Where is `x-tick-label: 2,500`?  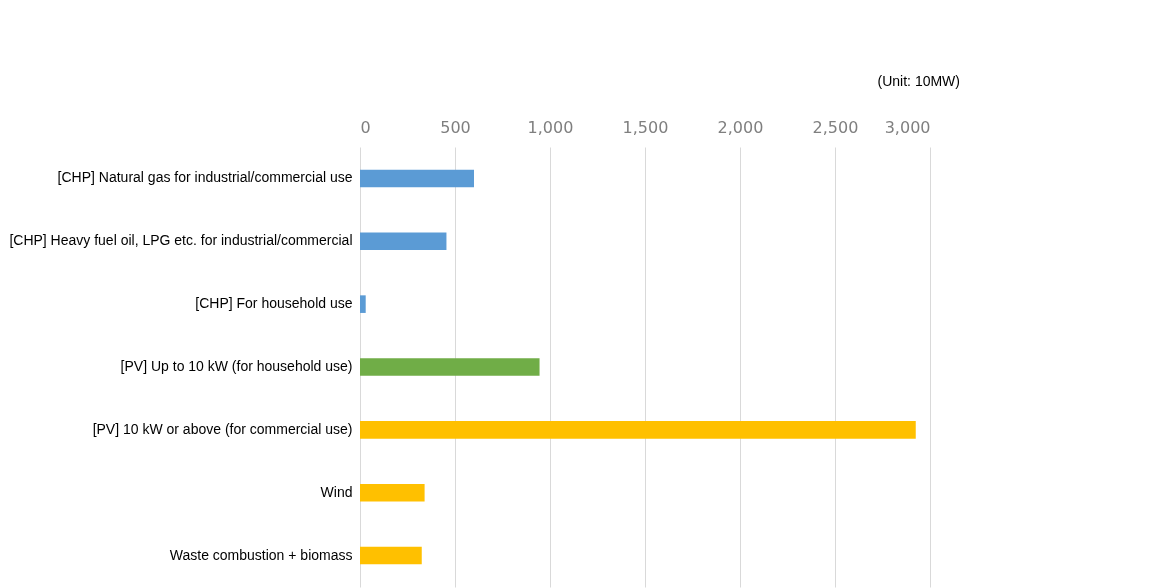 x-tick-label: 2,500 is located at coordinates (835, 127).